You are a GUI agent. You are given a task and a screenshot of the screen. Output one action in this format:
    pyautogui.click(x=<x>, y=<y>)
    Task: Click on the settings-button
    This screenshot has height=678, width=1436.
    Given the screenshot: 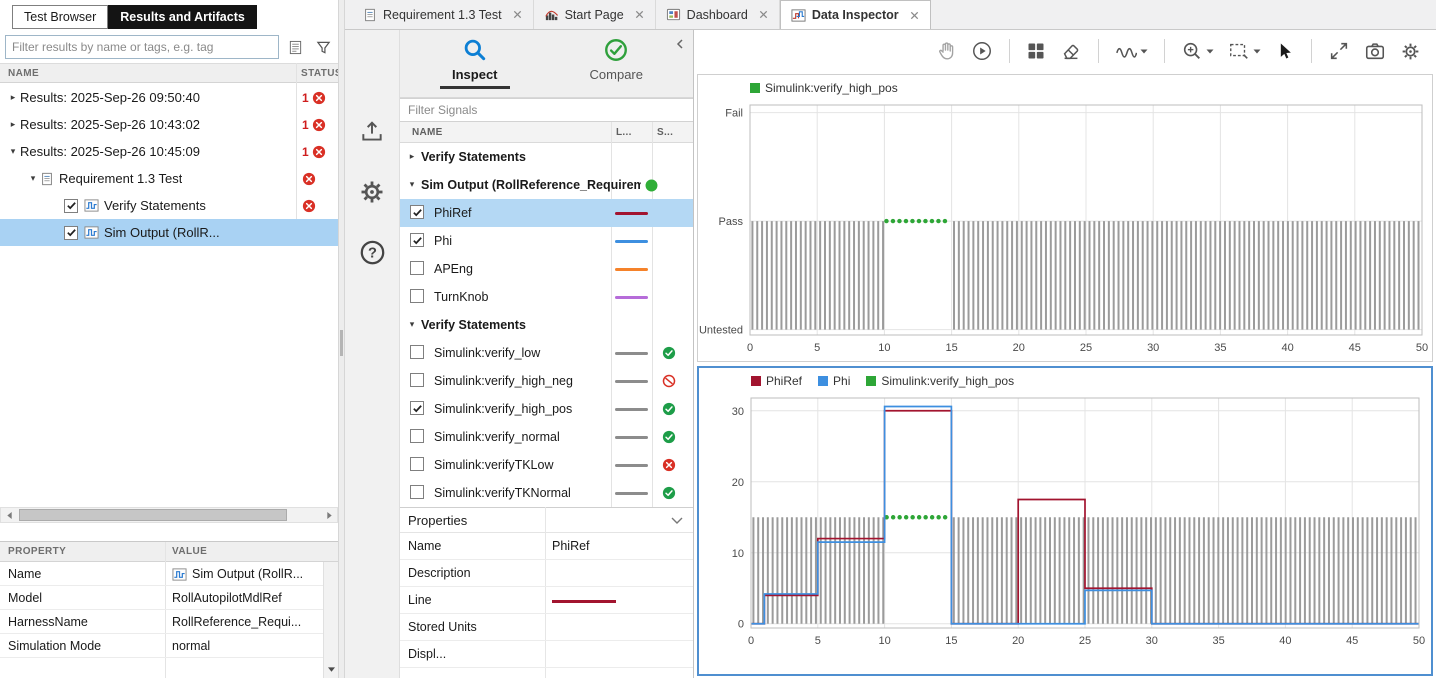 What is the action you would take?
    pyautogui.click(x=1410, y=51)
    